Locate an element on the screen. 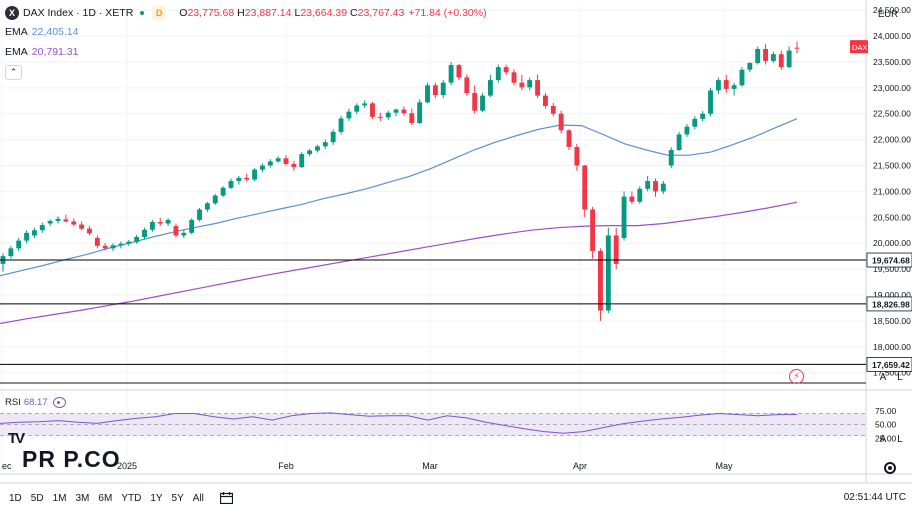  auto-scale-button: A is located at coordinates (883, 377).